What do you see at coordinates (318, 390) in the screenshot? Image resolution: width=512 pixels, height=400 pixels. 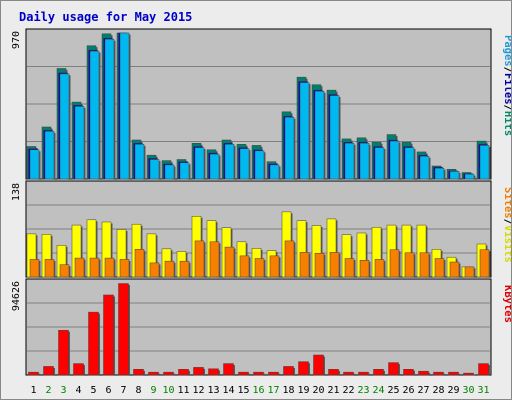 I see `day-label-20: 20` at bounding box center [318, 390].